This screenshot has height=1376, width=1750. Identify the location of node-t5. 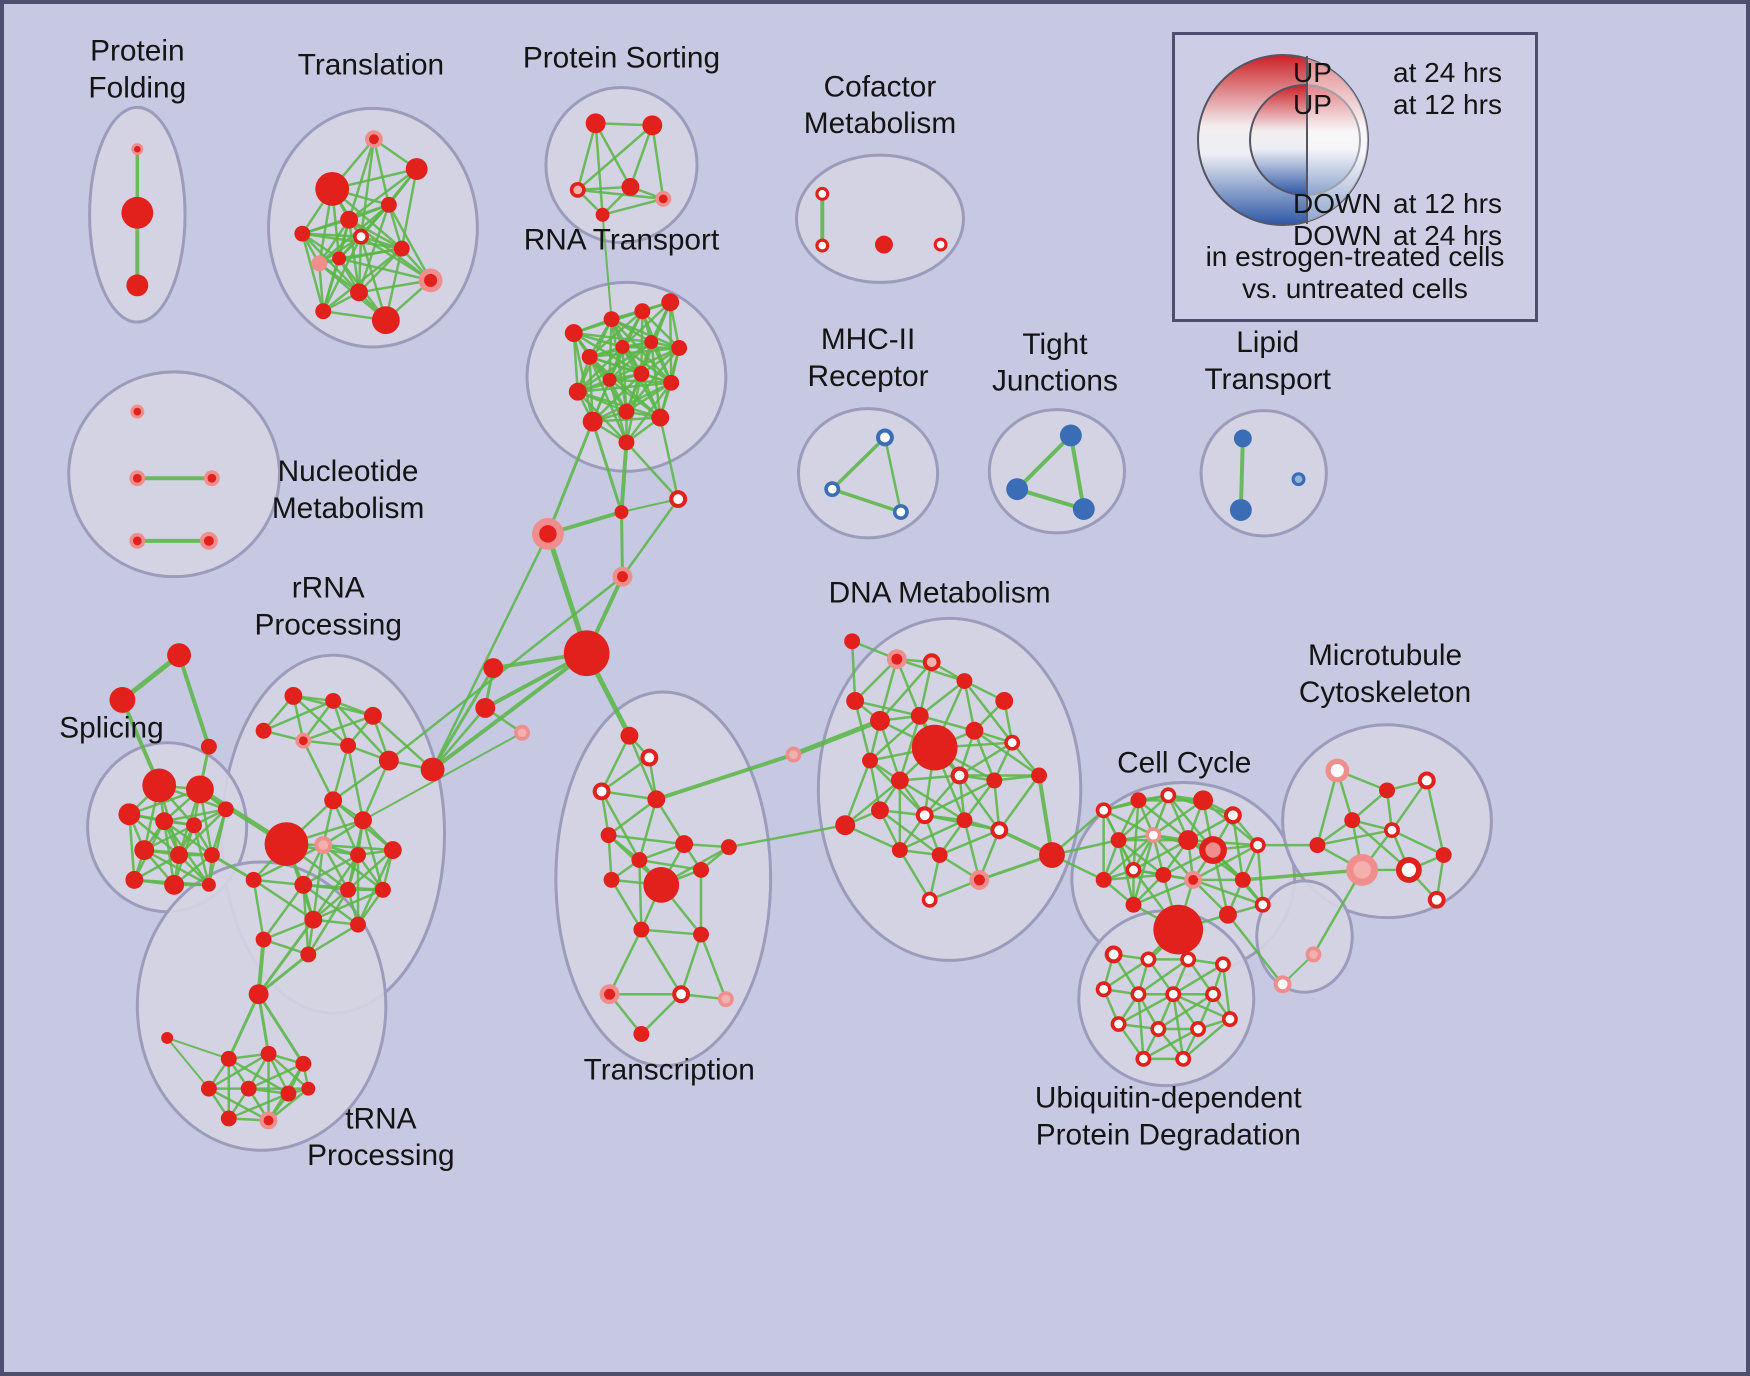
(493, 668).